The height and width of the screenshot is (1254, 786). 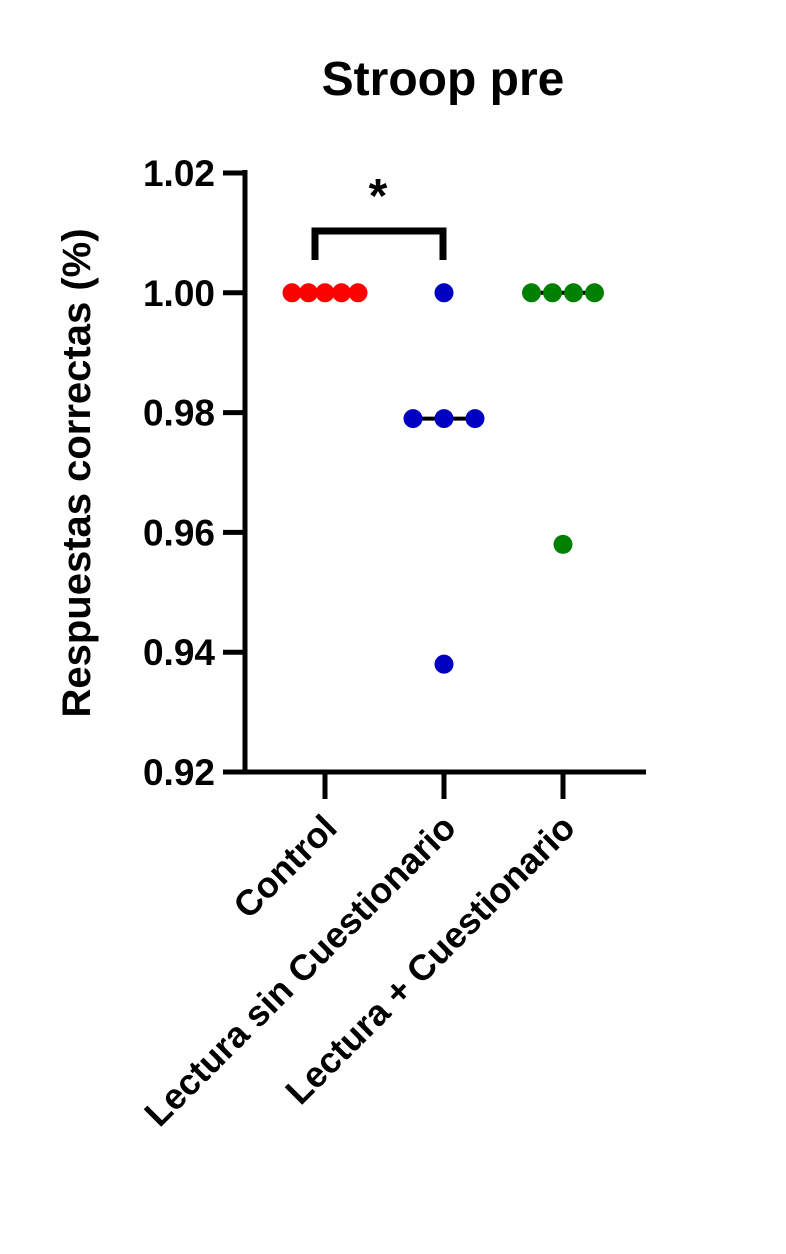 I want to click on y-tick-label: 0.98, so click(x=179, y=413).